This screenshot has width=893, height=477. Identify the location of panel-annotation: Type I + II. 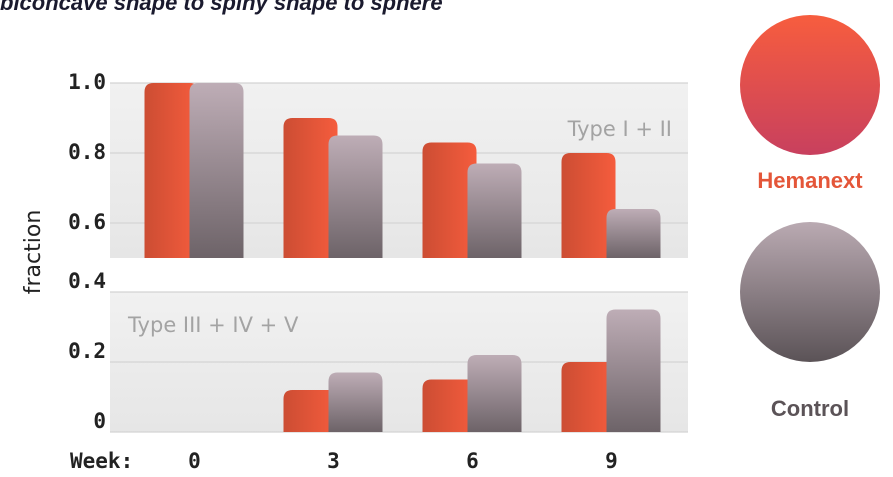
(619, 129).